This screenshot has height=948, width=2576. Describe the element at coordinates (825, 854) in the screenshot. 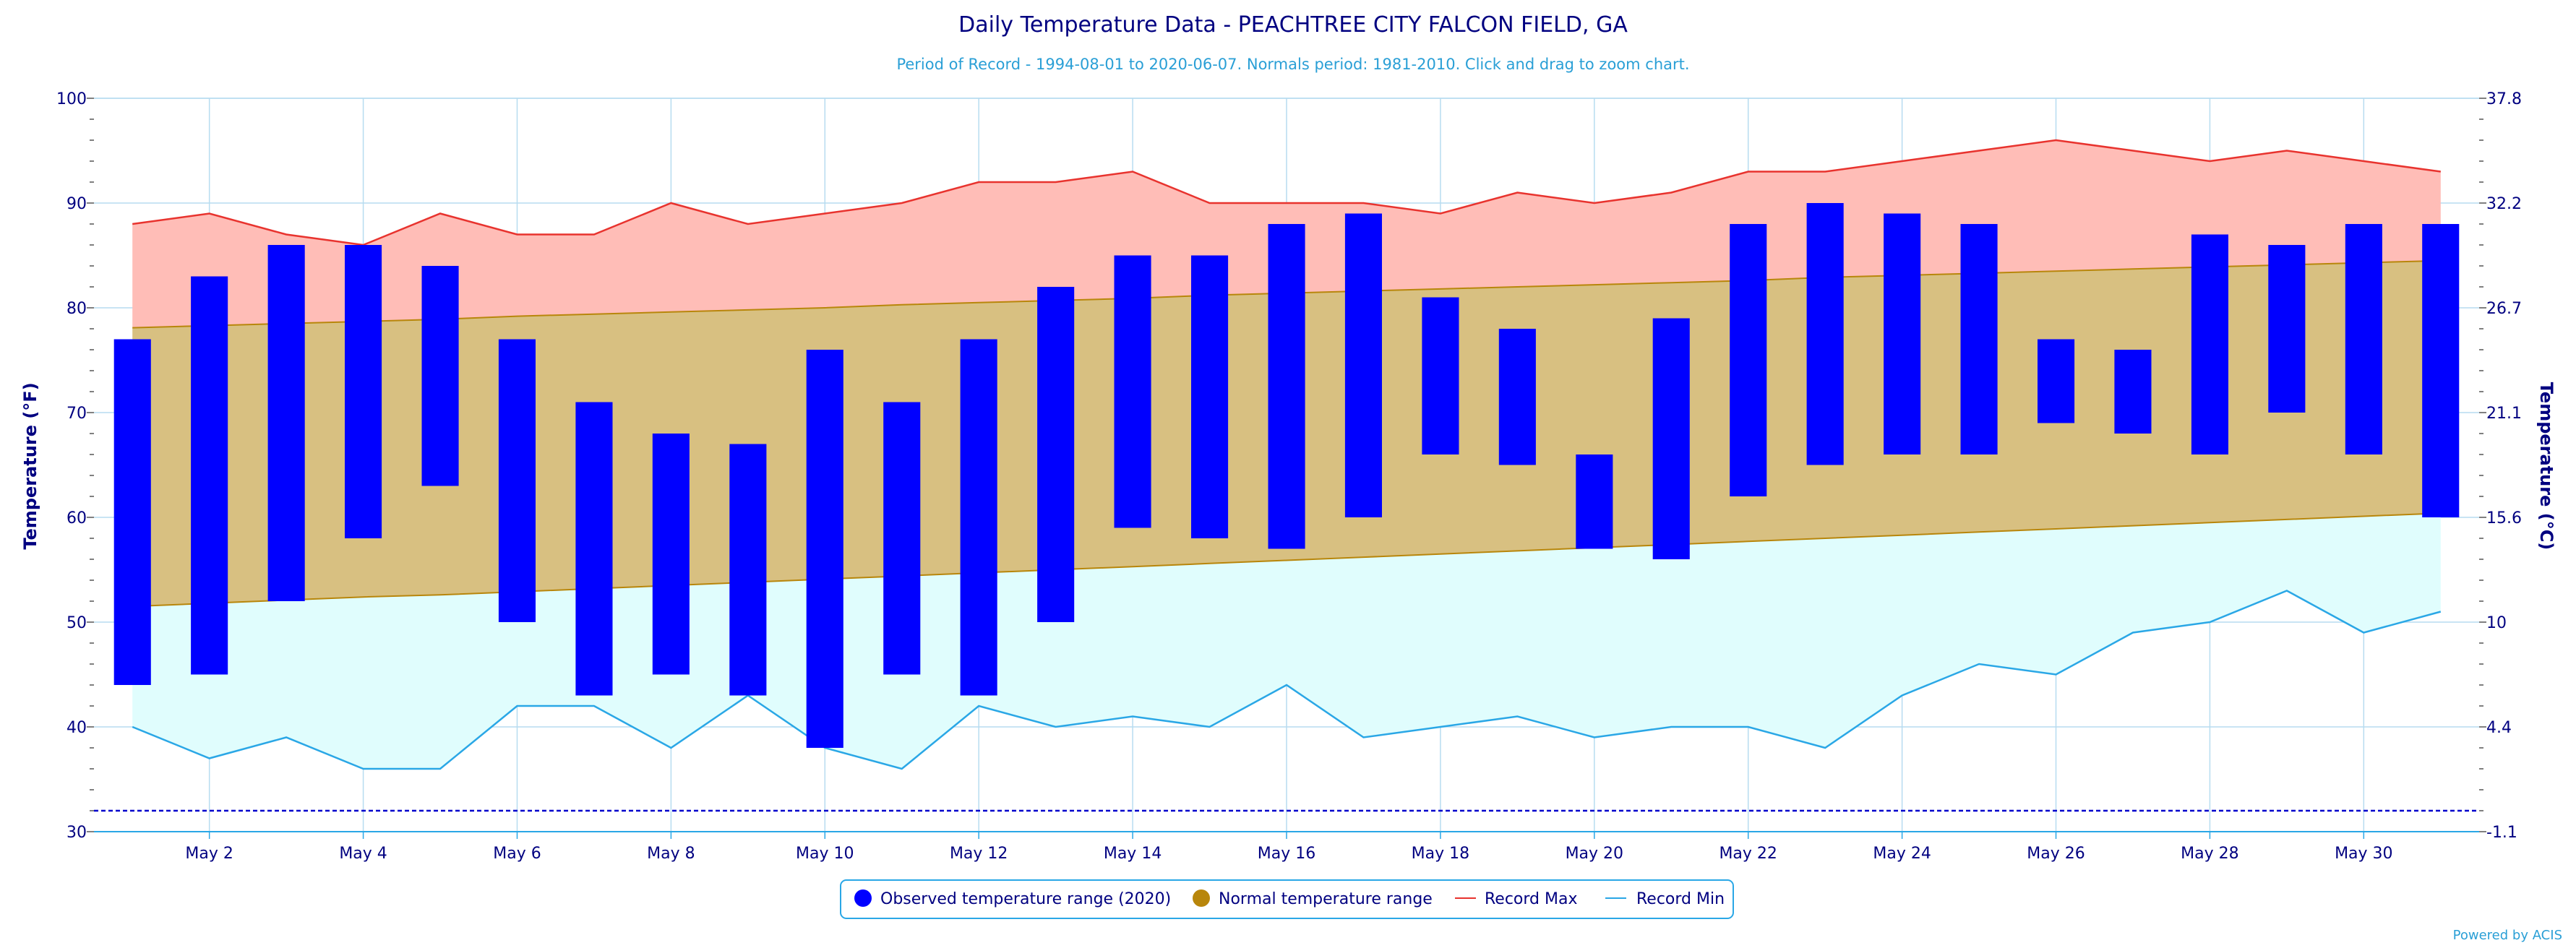

I see `x-tick-label: May 10` at that location.